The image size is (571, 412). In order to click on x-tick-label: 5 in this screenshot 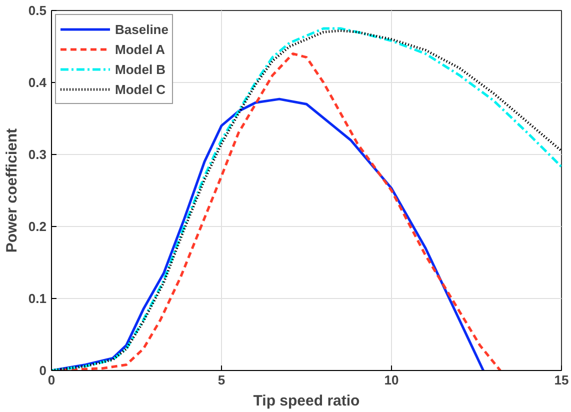, I will do `click(222, 380)`.